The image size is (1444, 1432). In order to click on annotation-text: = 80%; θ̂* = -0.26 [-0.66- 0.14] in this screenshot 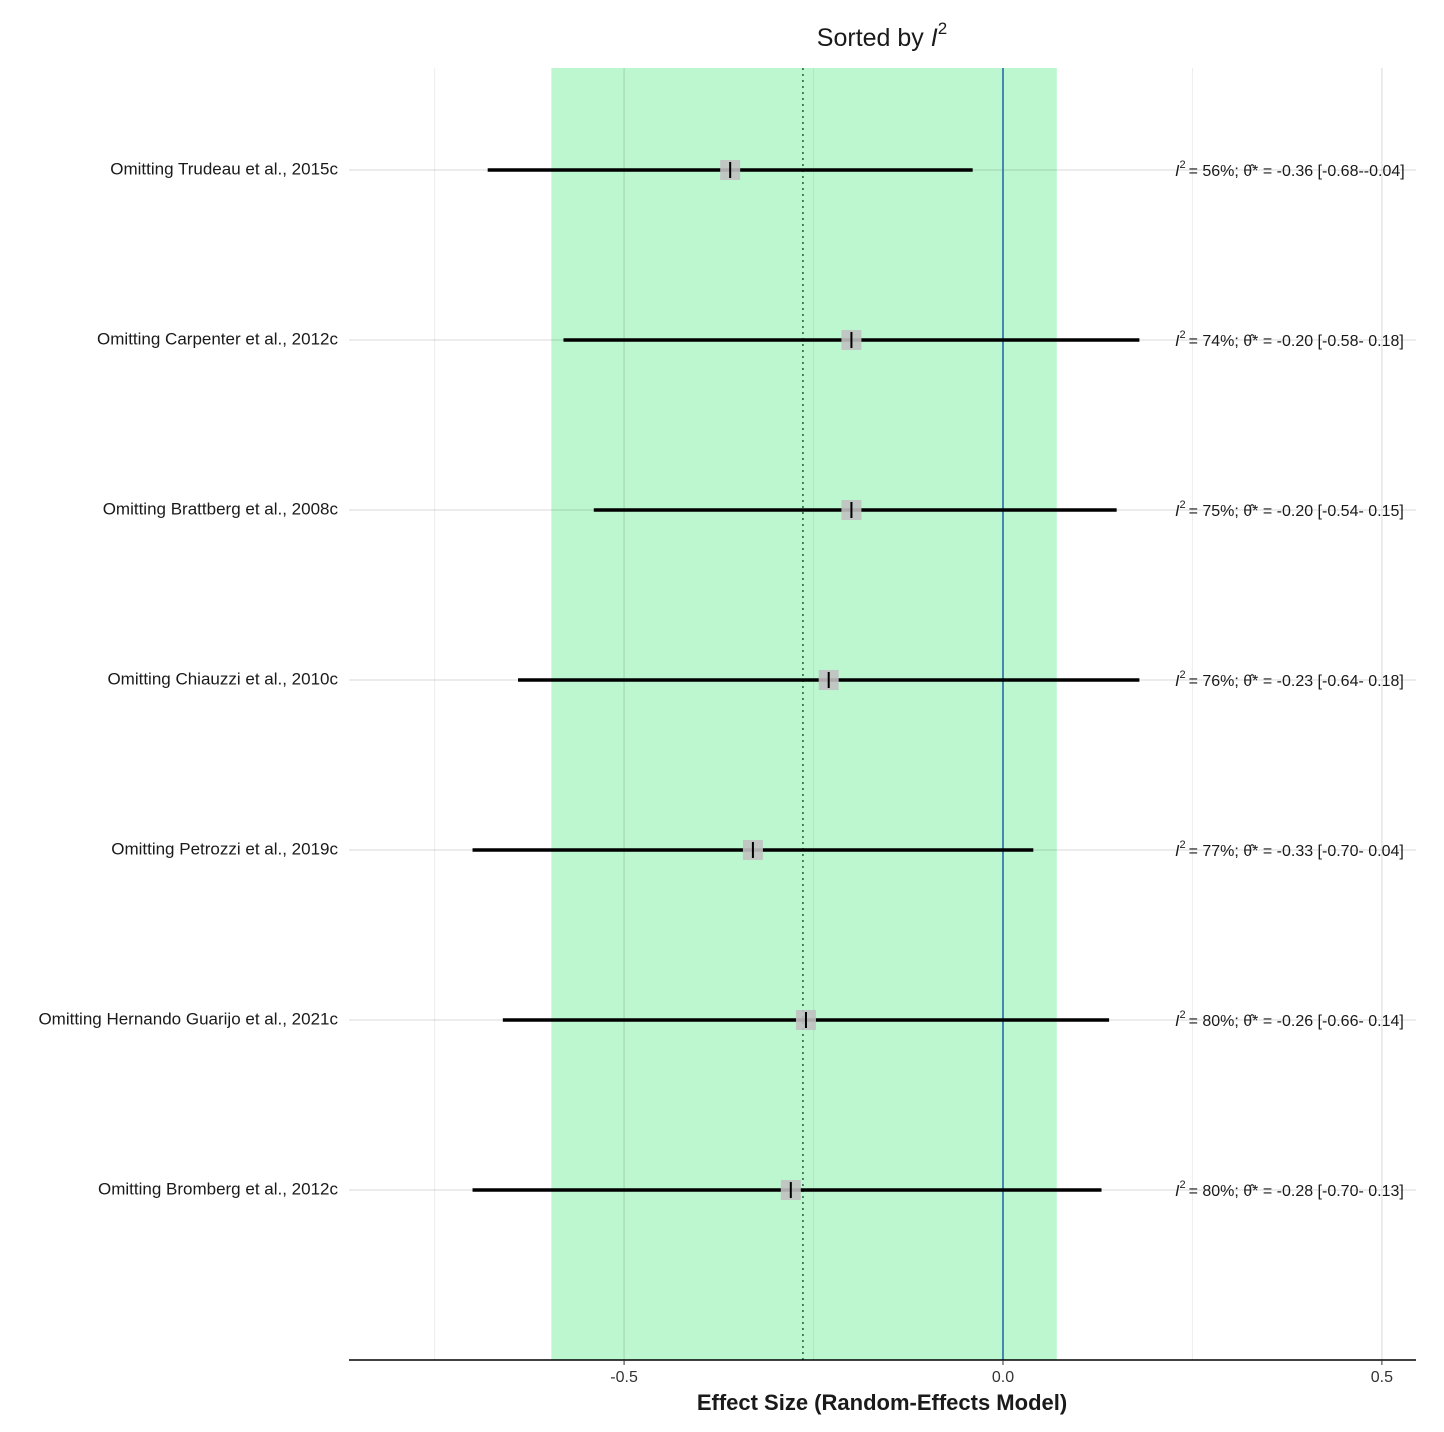, I will do `click(1296, 1021)`.